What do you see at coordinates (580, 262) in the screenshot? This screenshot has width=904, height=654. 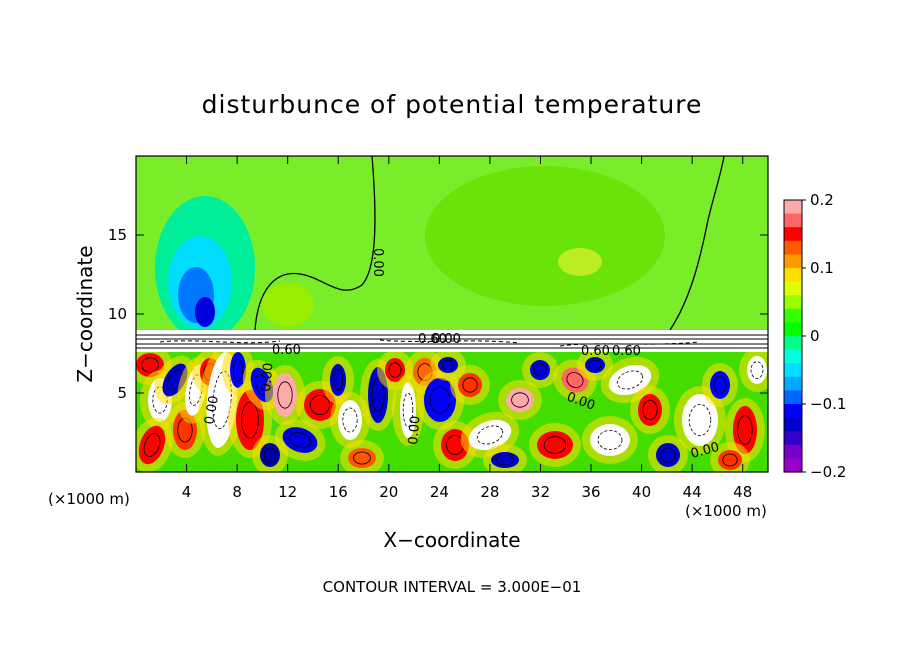 I see `positive-anomaly-core` at bounding box center [580, 262].